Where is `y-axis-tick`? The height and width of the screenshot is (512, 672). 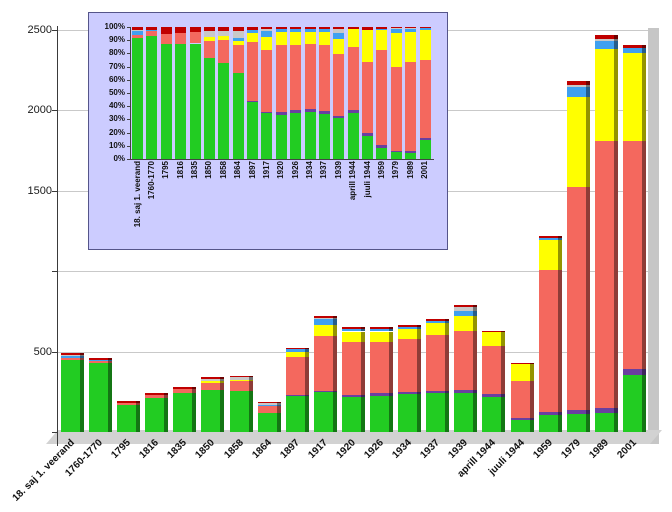 y-axis-tick is located at coordinates (55, 191).